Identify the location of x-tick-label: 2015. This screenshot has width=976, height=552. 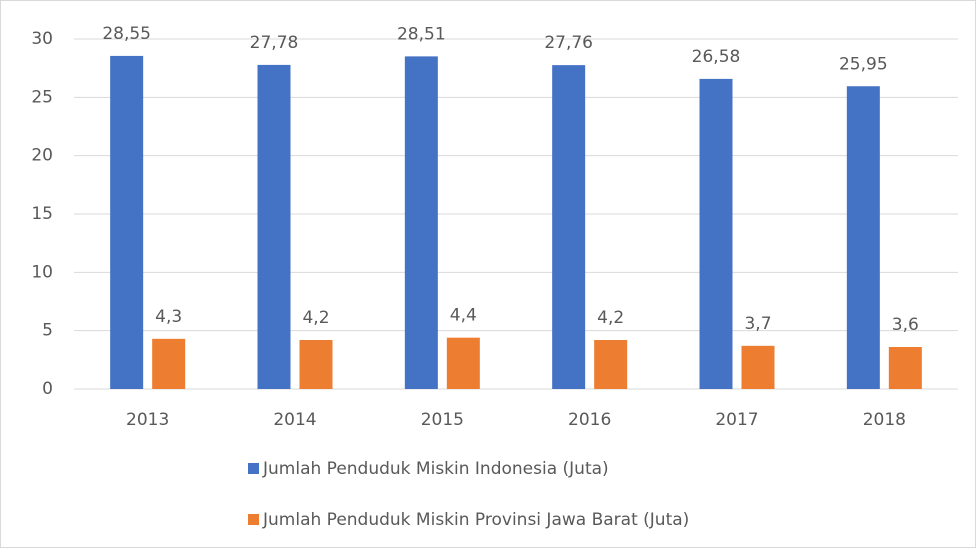
(442, 420).